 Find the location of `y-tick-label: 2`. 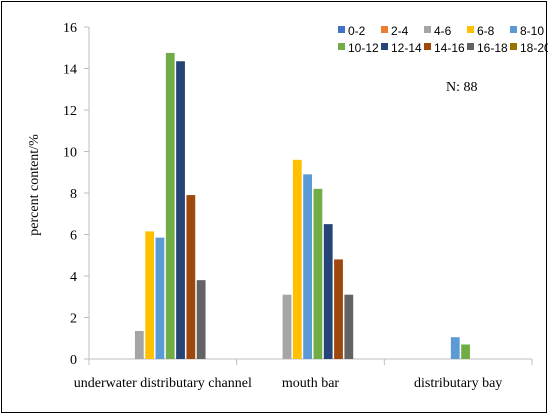

y-tick-label: 2 is located at coordinates (73, 319).